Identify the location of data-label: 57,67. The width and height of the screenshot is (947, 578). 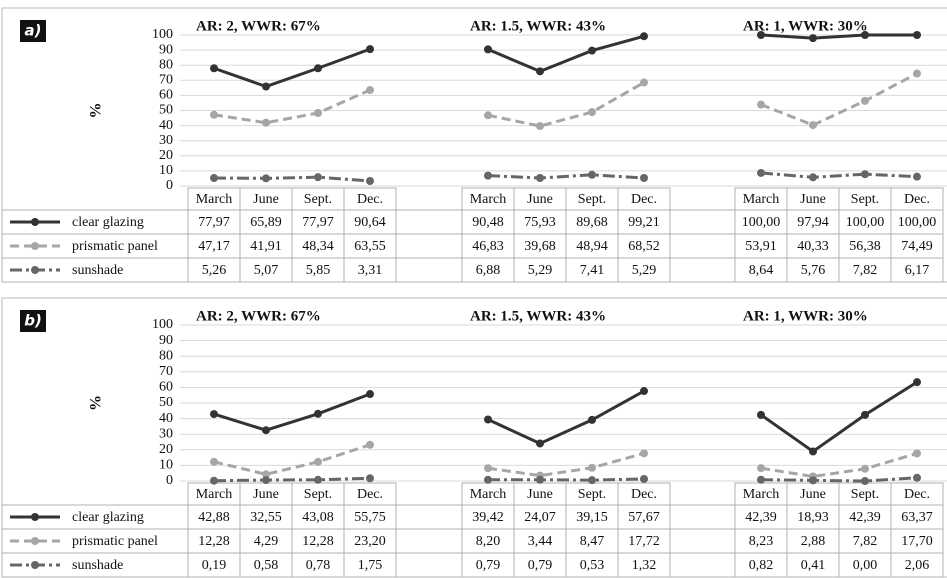
(644, 517).